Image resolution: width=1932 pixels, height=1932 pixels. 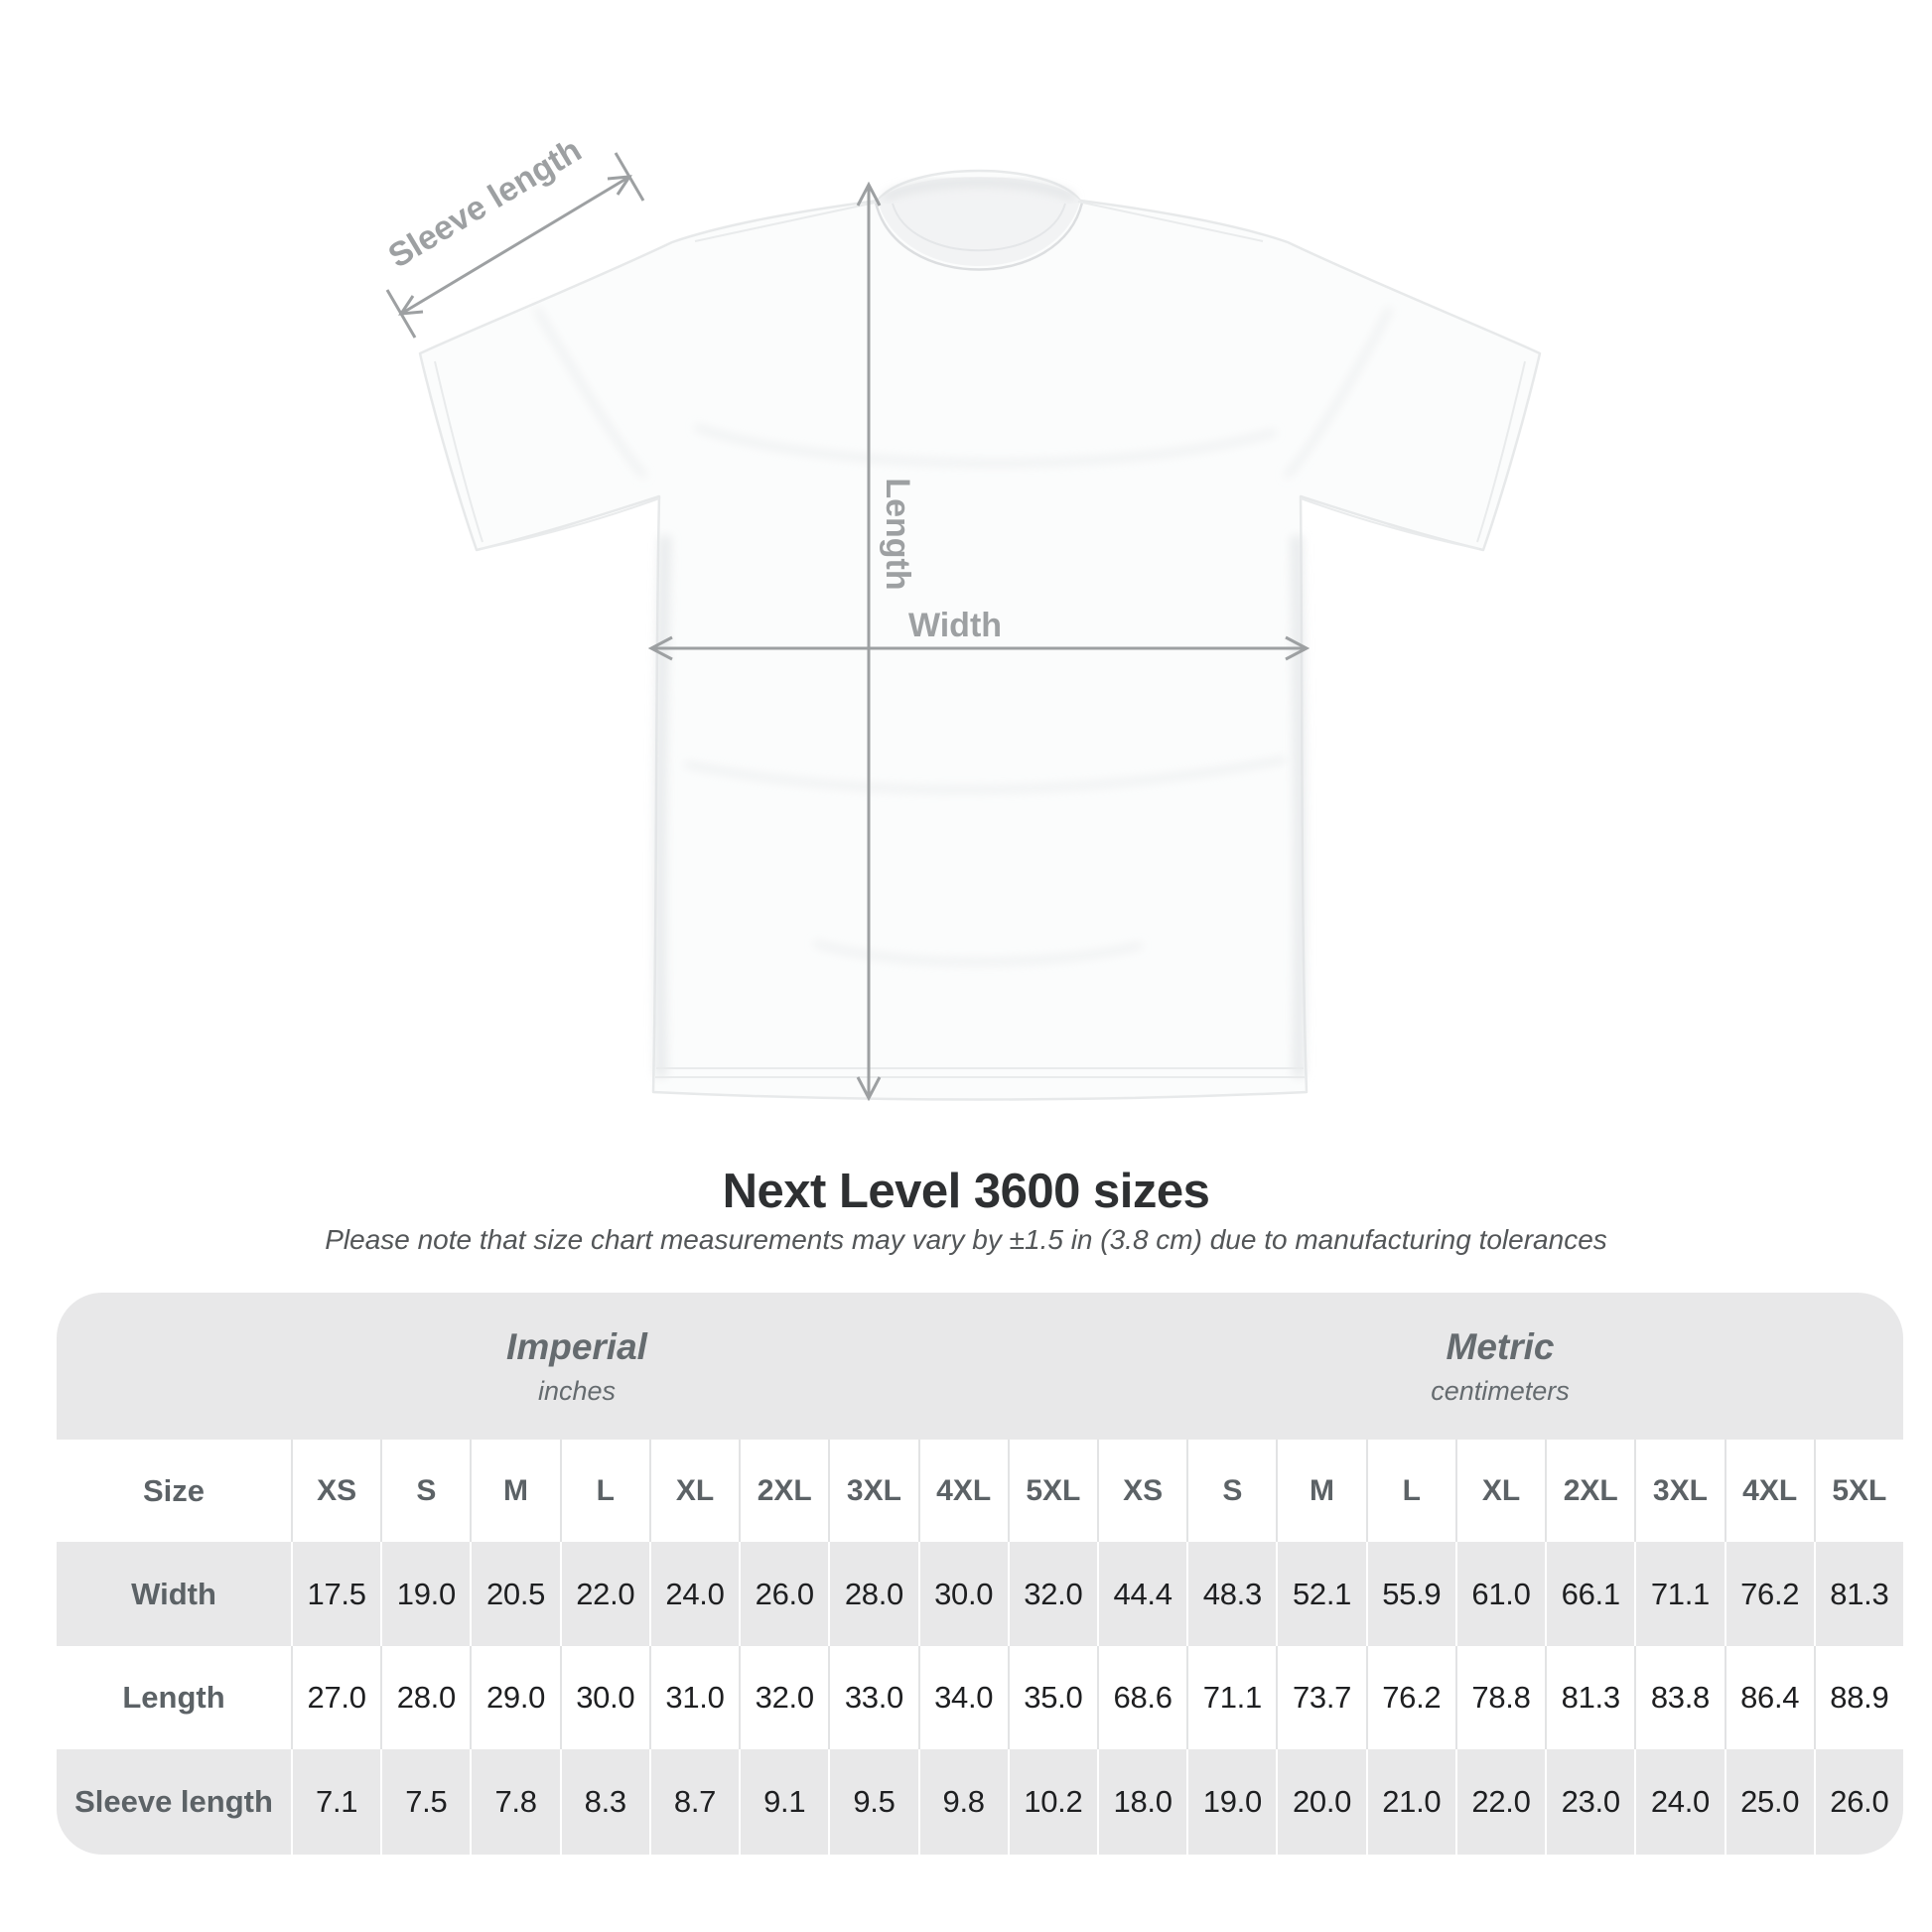 I want to click on width-label: Width, so click(x=955, y=626).